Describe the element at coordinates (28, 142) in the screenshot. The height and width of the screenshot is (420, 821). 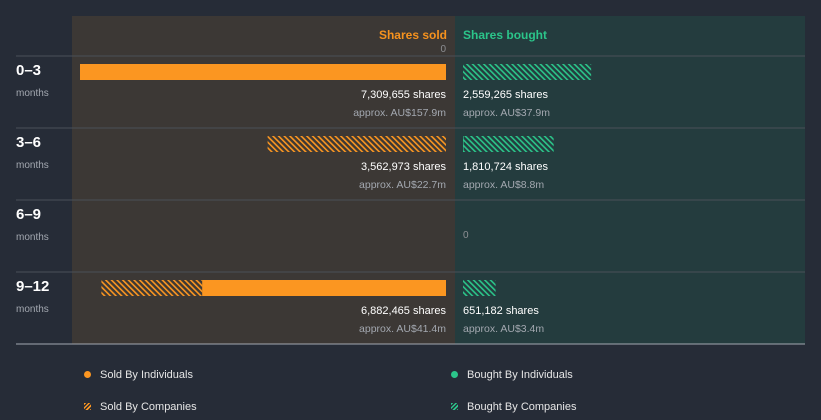
I see `category-label: 3–6` at that location.